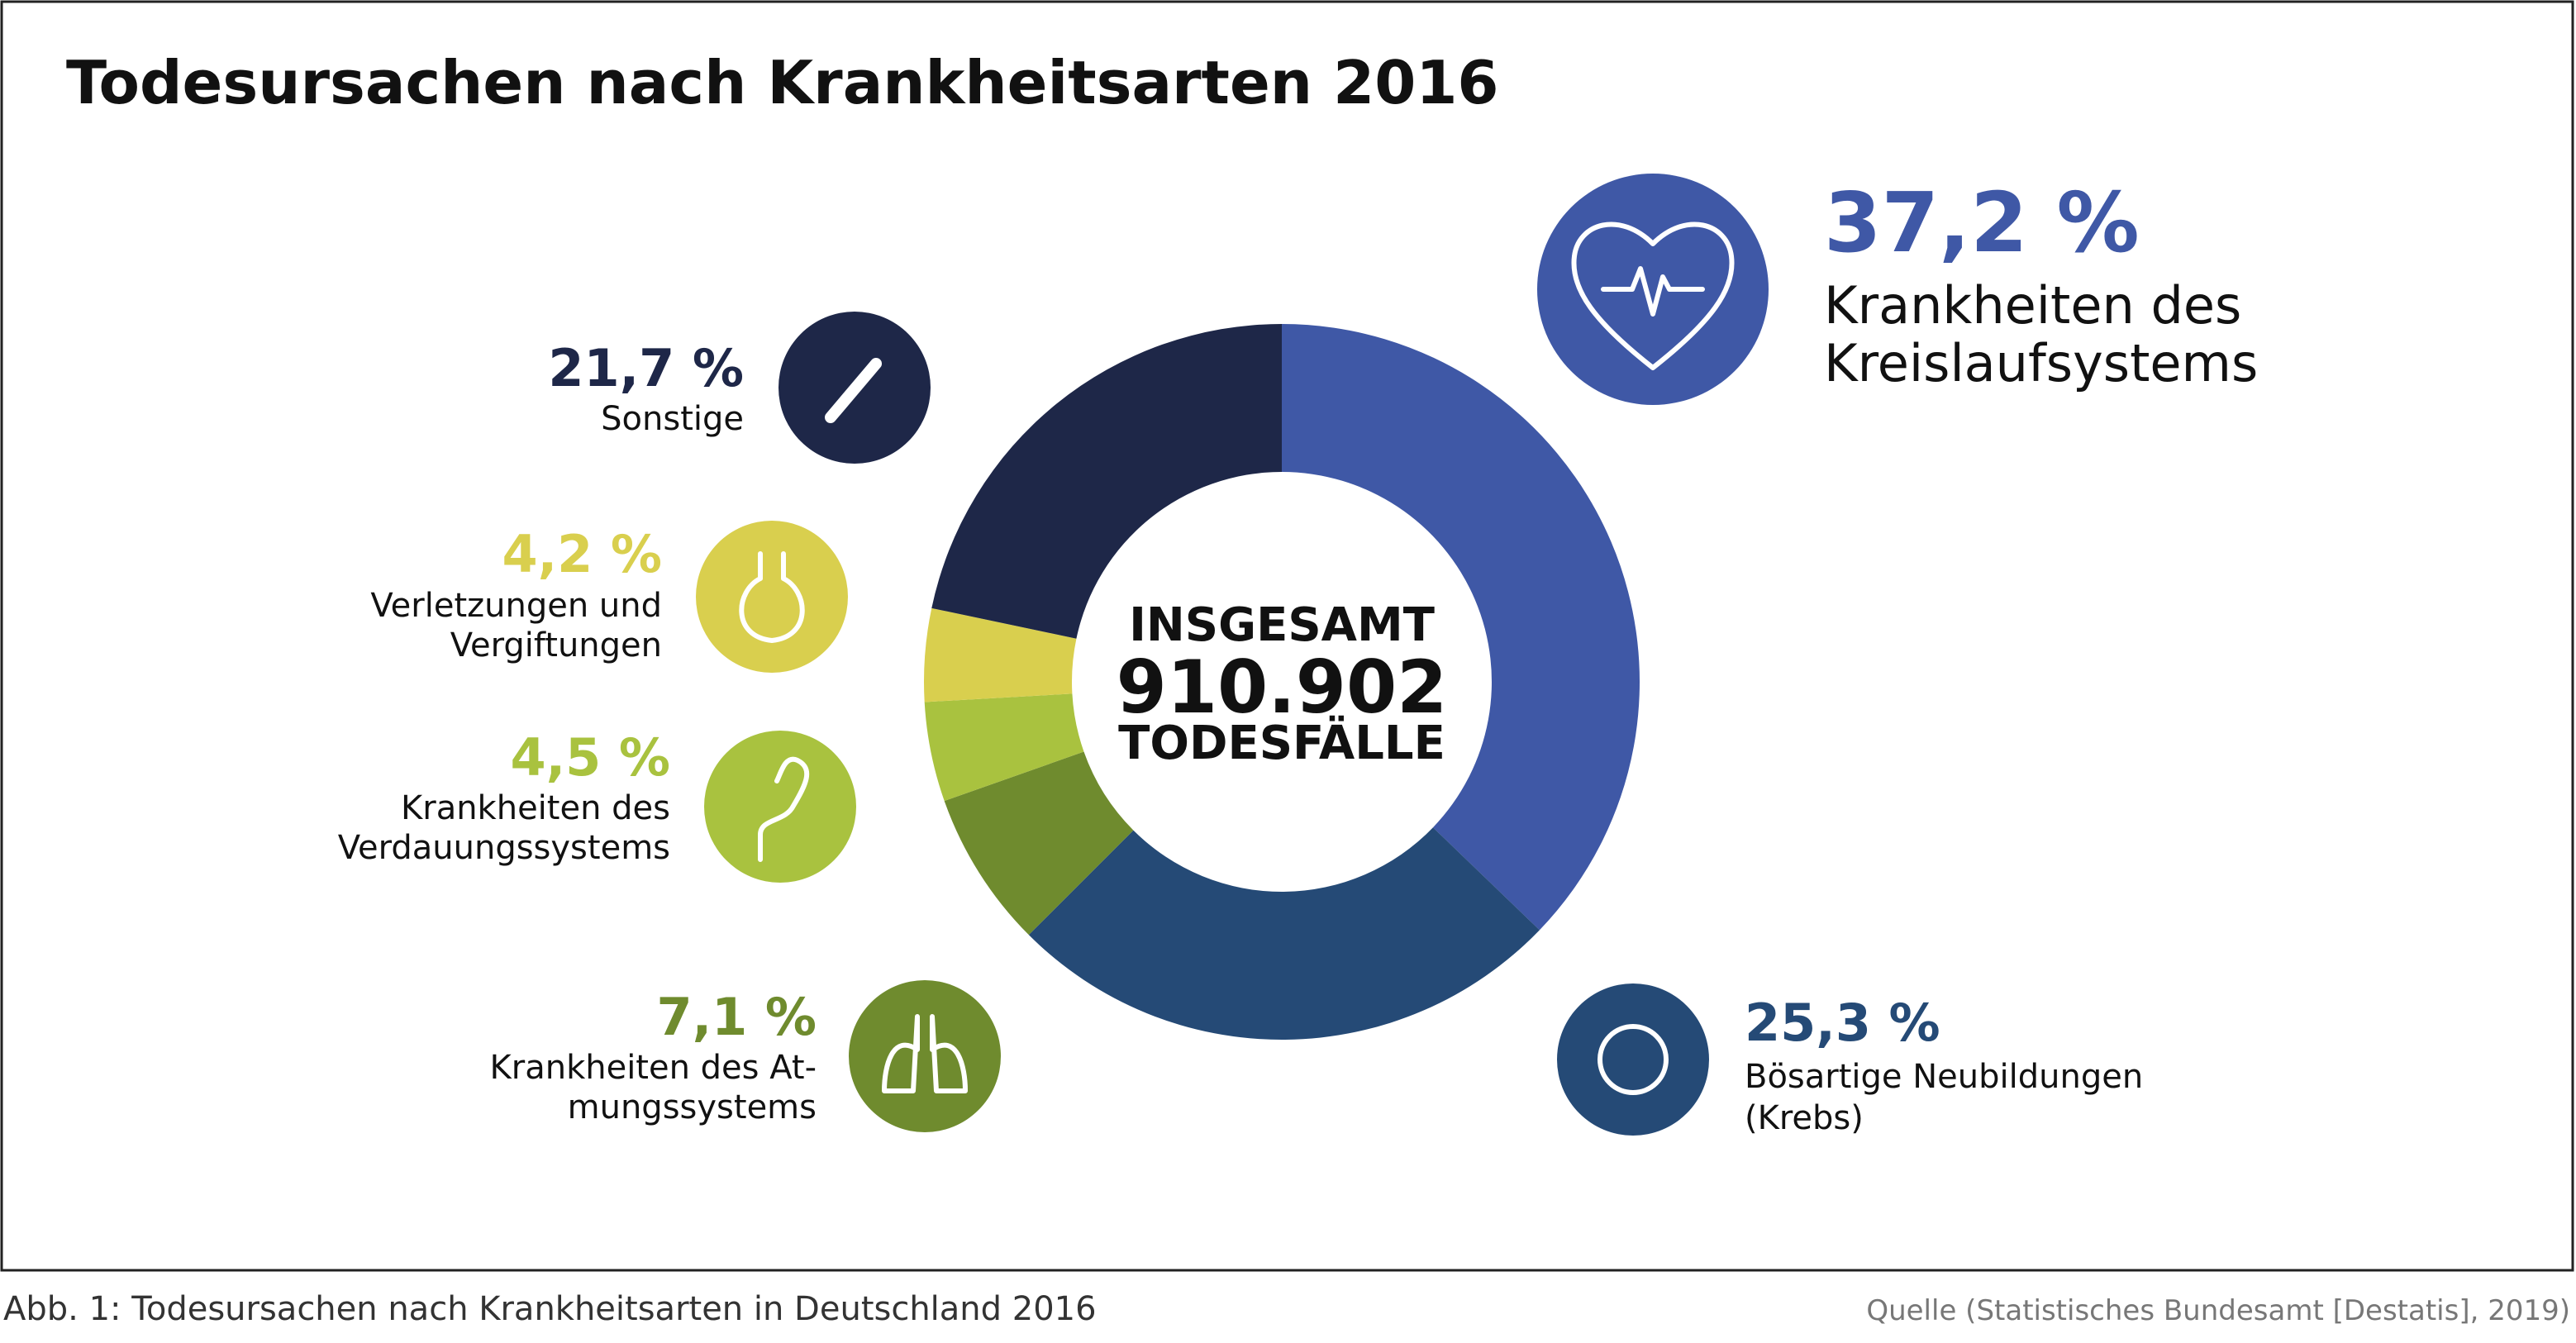  What do you see at coordinates (2042, 334) in the screenshot?
I see `category-label: Krankheiten des Kreislaufsystems` at bounding box center [2042, 334].